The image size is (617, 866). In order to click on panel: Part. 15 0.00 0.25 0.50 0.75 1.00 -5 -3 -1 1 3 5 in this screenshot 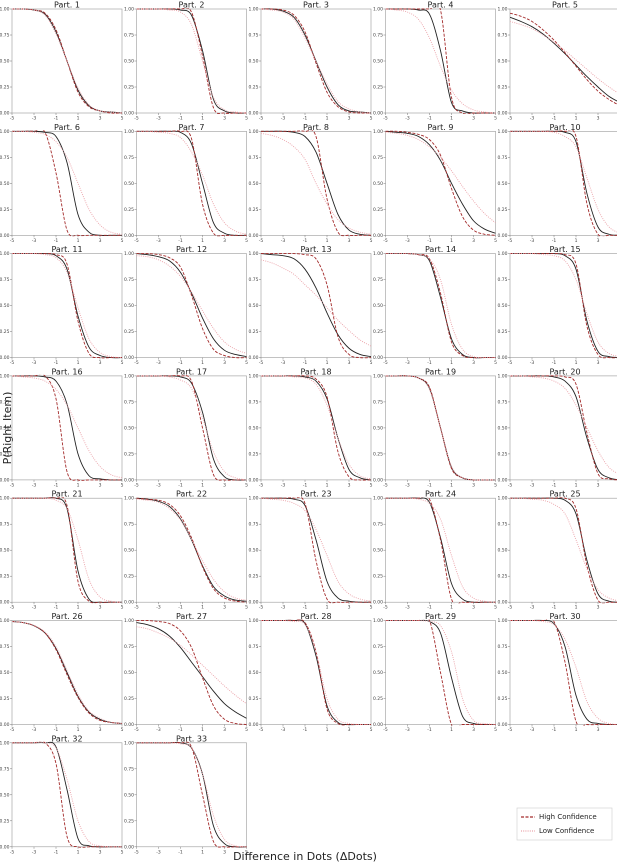, I will do `click(557, 305)`.